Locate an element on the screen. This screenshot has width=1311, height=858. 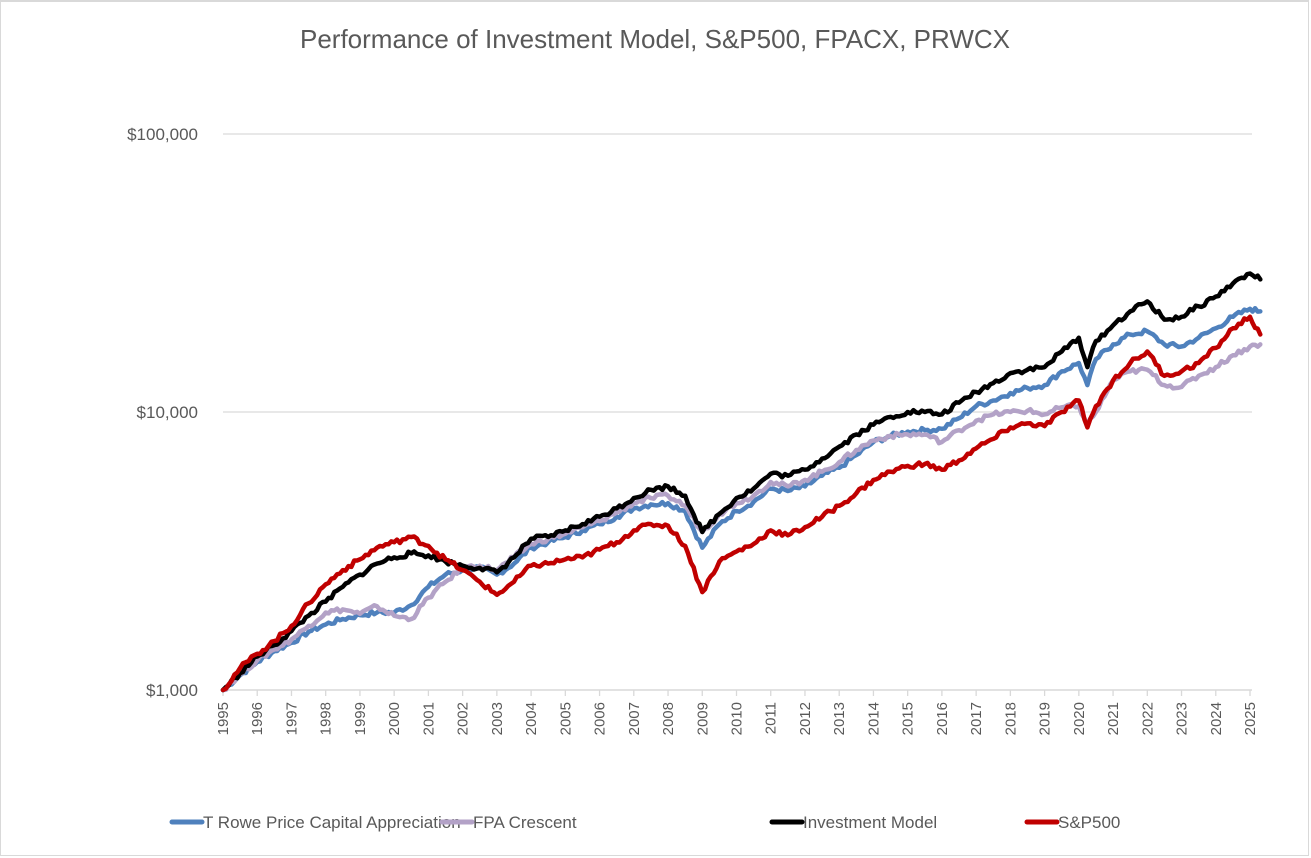
x-tick-label: 2021 is located at coordinates (1113, 718).